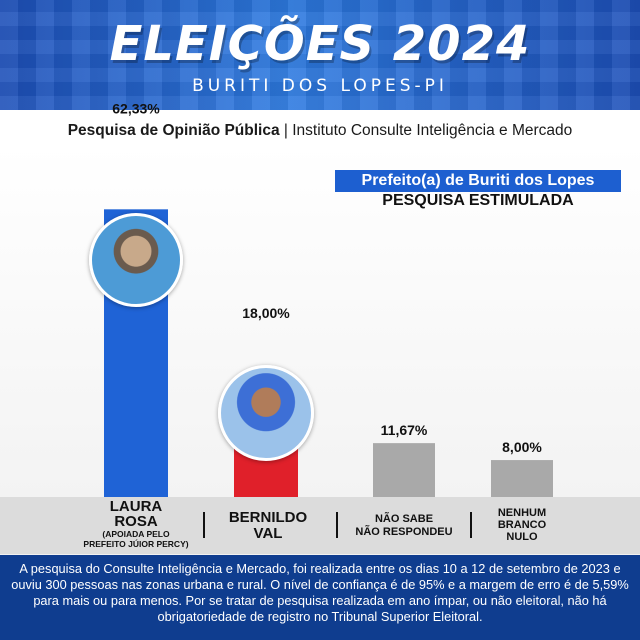 Image resolution: width=640 pixels, height=640 pixels. Describe the element at coordinates (478, 181) in the screenshot. I see `office-badge: Prefeito(a) de Buriti dos Lopes` at that location.